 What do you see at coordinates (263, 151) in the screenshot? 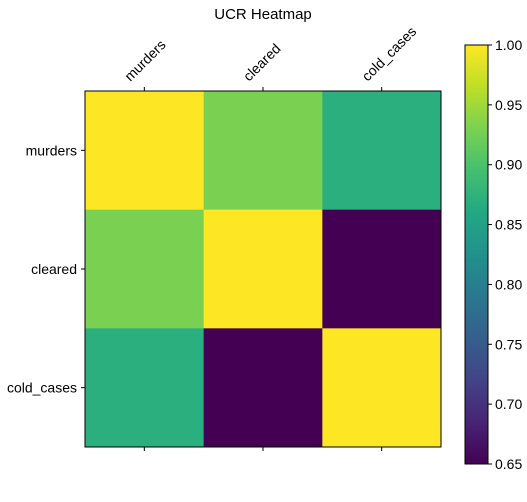
I see `heatmap-cell-murders-cleared` at bounding box center [263, 151].